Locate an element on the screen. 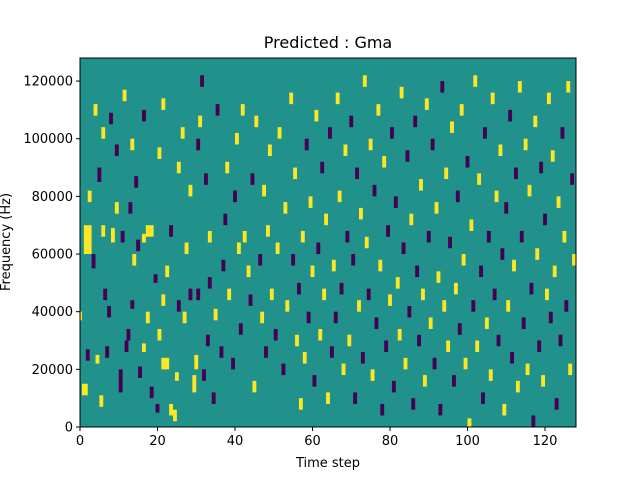  y-tick-label: 20000 is located at coordinates (52, 370).